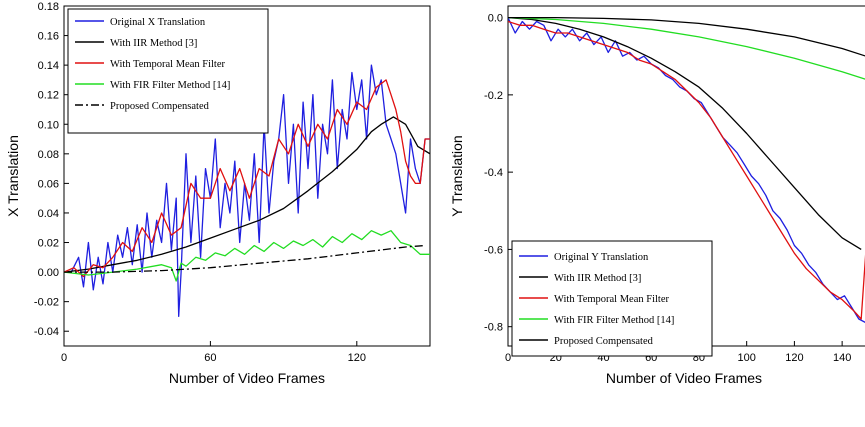 Image resolution: width=865 pixels, height=427 pixels. I want to click on y-axis-label: X Translation, so click(13, 176).